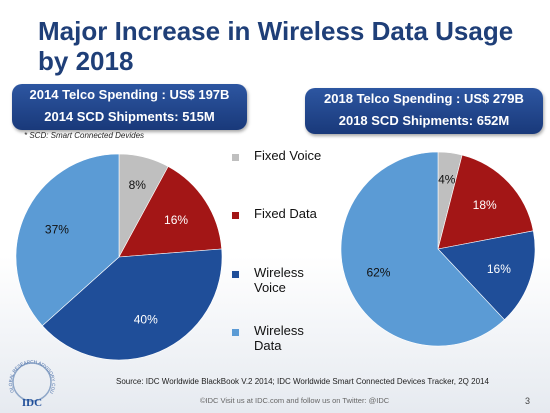  I want to click on legend-label: Wireless Data, so click(279, 338).